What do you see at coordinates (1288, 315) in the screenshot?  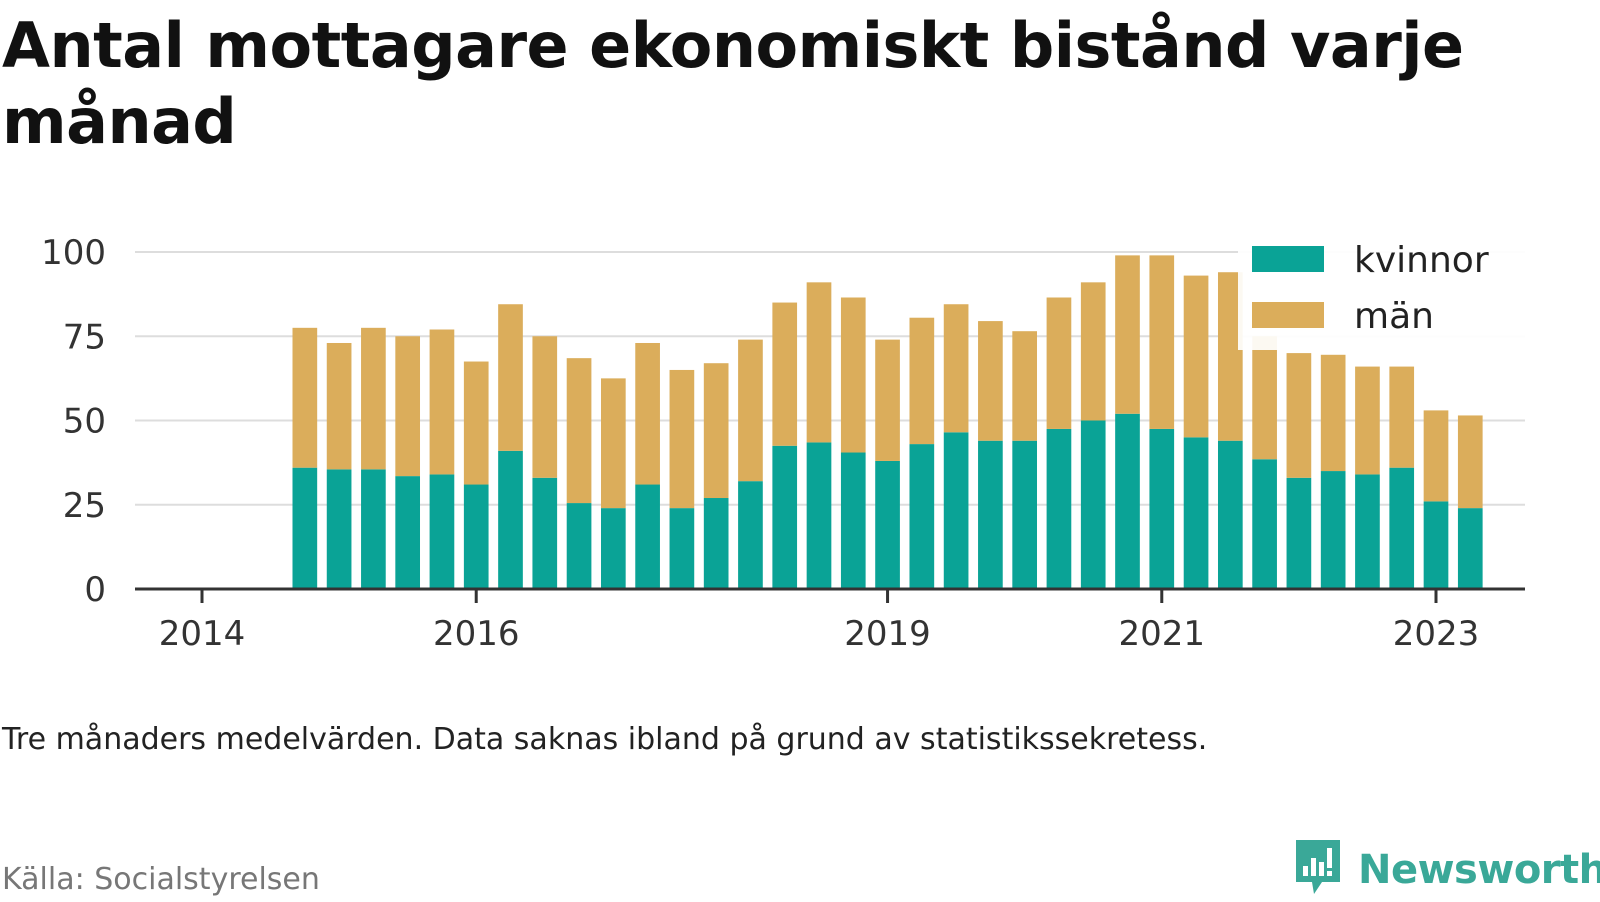 I see `legend-swatch-män` at bounding box center [1288, 315].